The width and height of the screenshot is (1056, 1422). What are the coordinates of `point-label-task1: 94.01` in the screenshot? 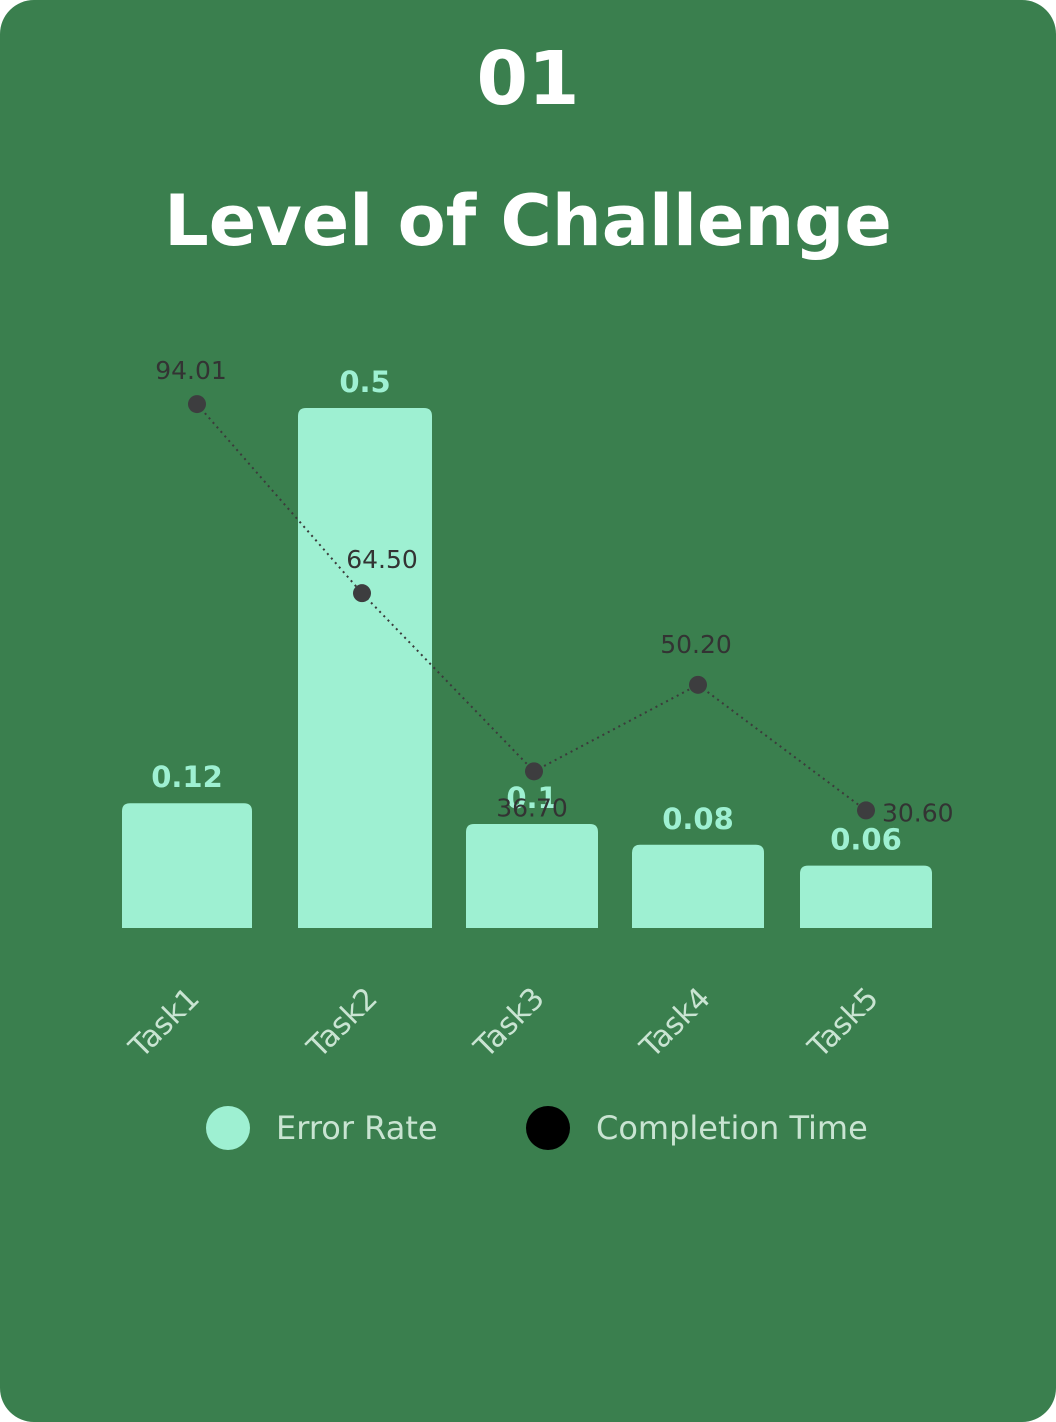 It's located at (191, 370).